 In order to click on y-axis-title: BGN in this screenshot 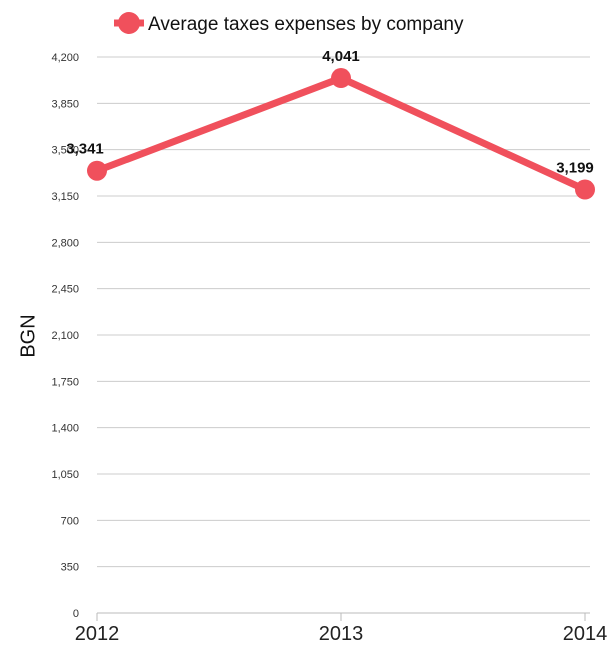, I will do `click(28, 335)`.